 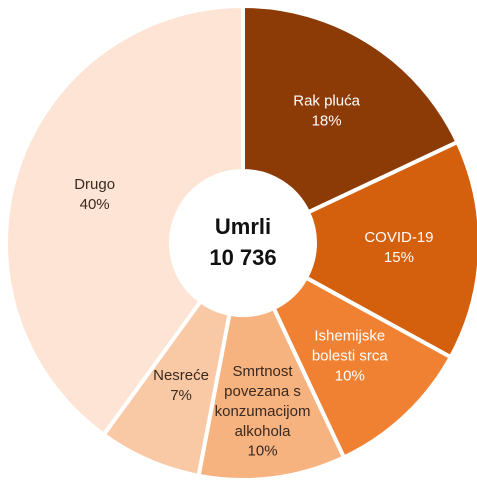 I want to click on segment-label: Ishemijske bolesti srca, so click(x=350, y=346).